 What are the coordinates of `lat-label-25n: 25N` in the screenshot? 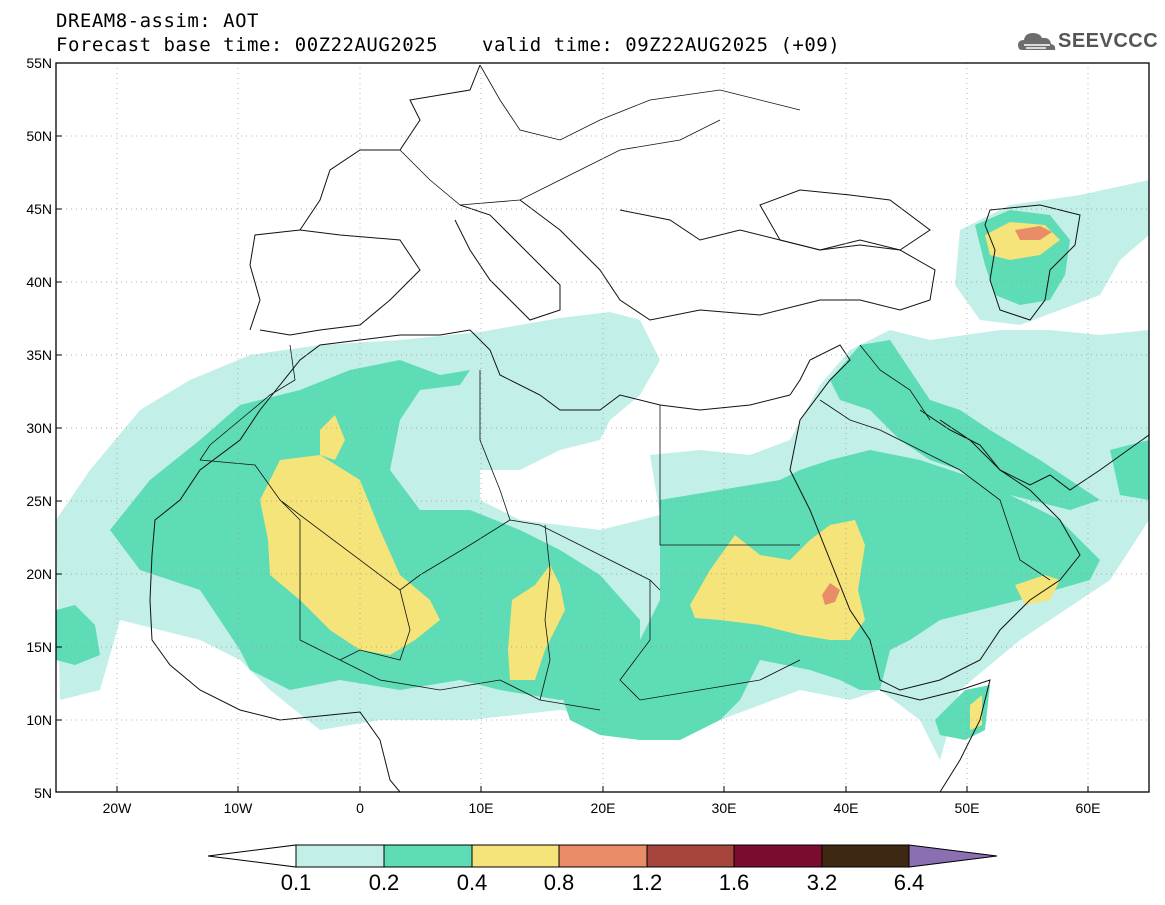 It's located at (39, 501).